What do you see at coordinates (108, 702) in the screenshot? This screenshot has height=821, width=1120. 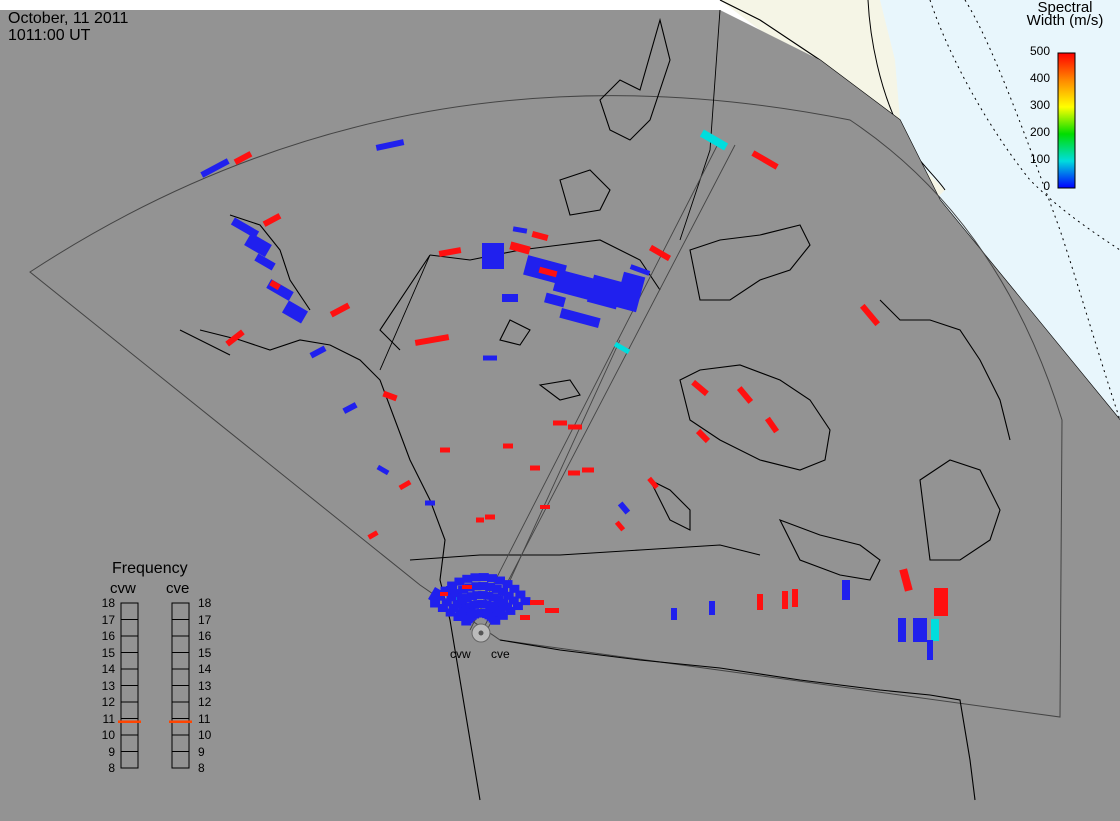 I see `frequency-scale-tick: 12` at bounding box center [108, 702].